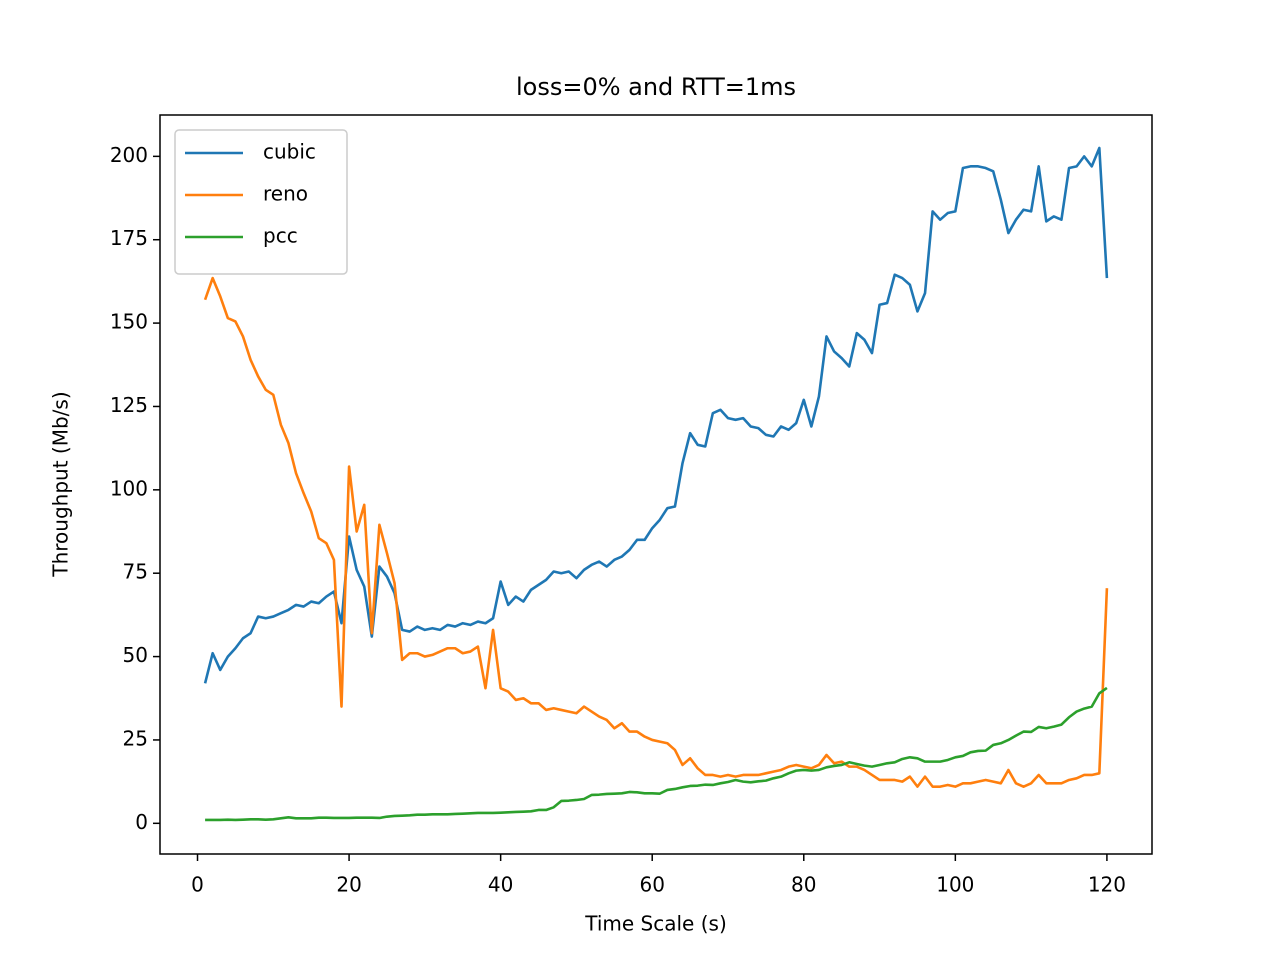  Describe the element at coordinates (135, 738) in the screenshot. I see `y-tick-label: 25` at that location.